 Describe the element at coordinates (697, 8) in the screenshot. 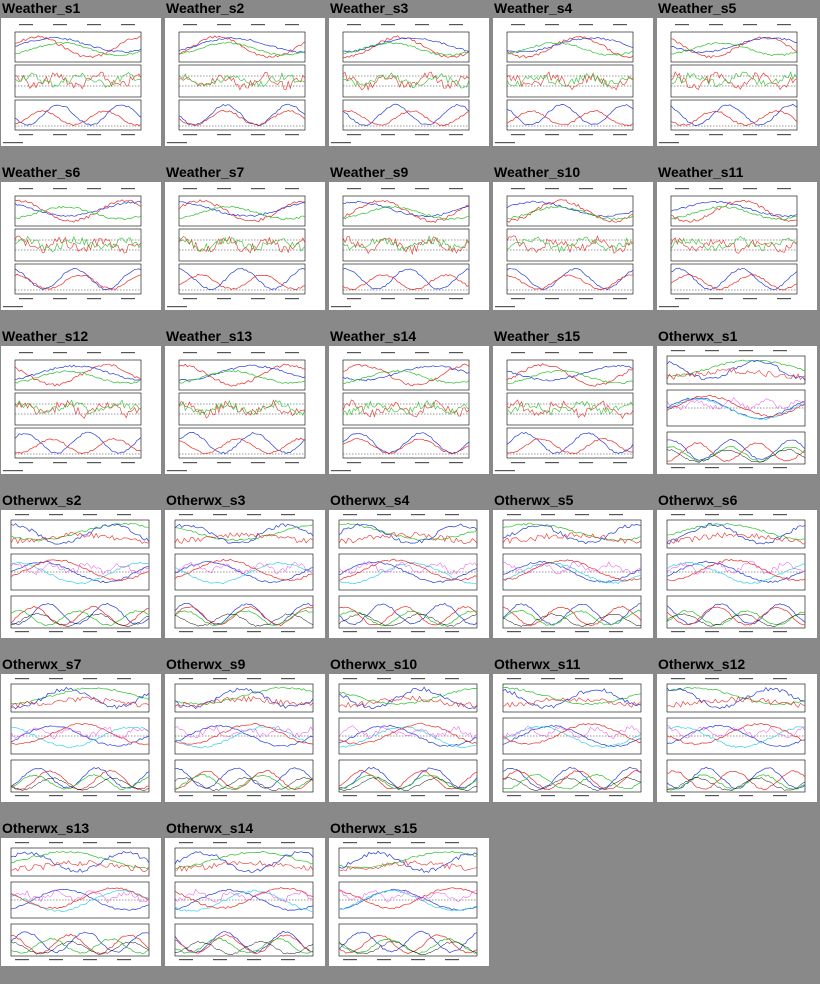

I see `thumbnail-title: Weather_s5` at that location.